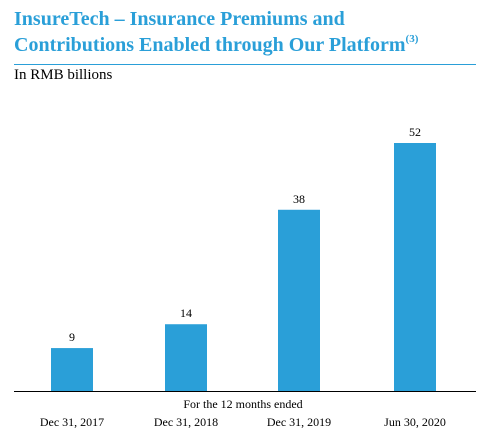  What do you see at coordinates (186, 422) in the screenshot?
I see `x-tick-label: Dec 31, 2018` at bounding box center [186, 422].